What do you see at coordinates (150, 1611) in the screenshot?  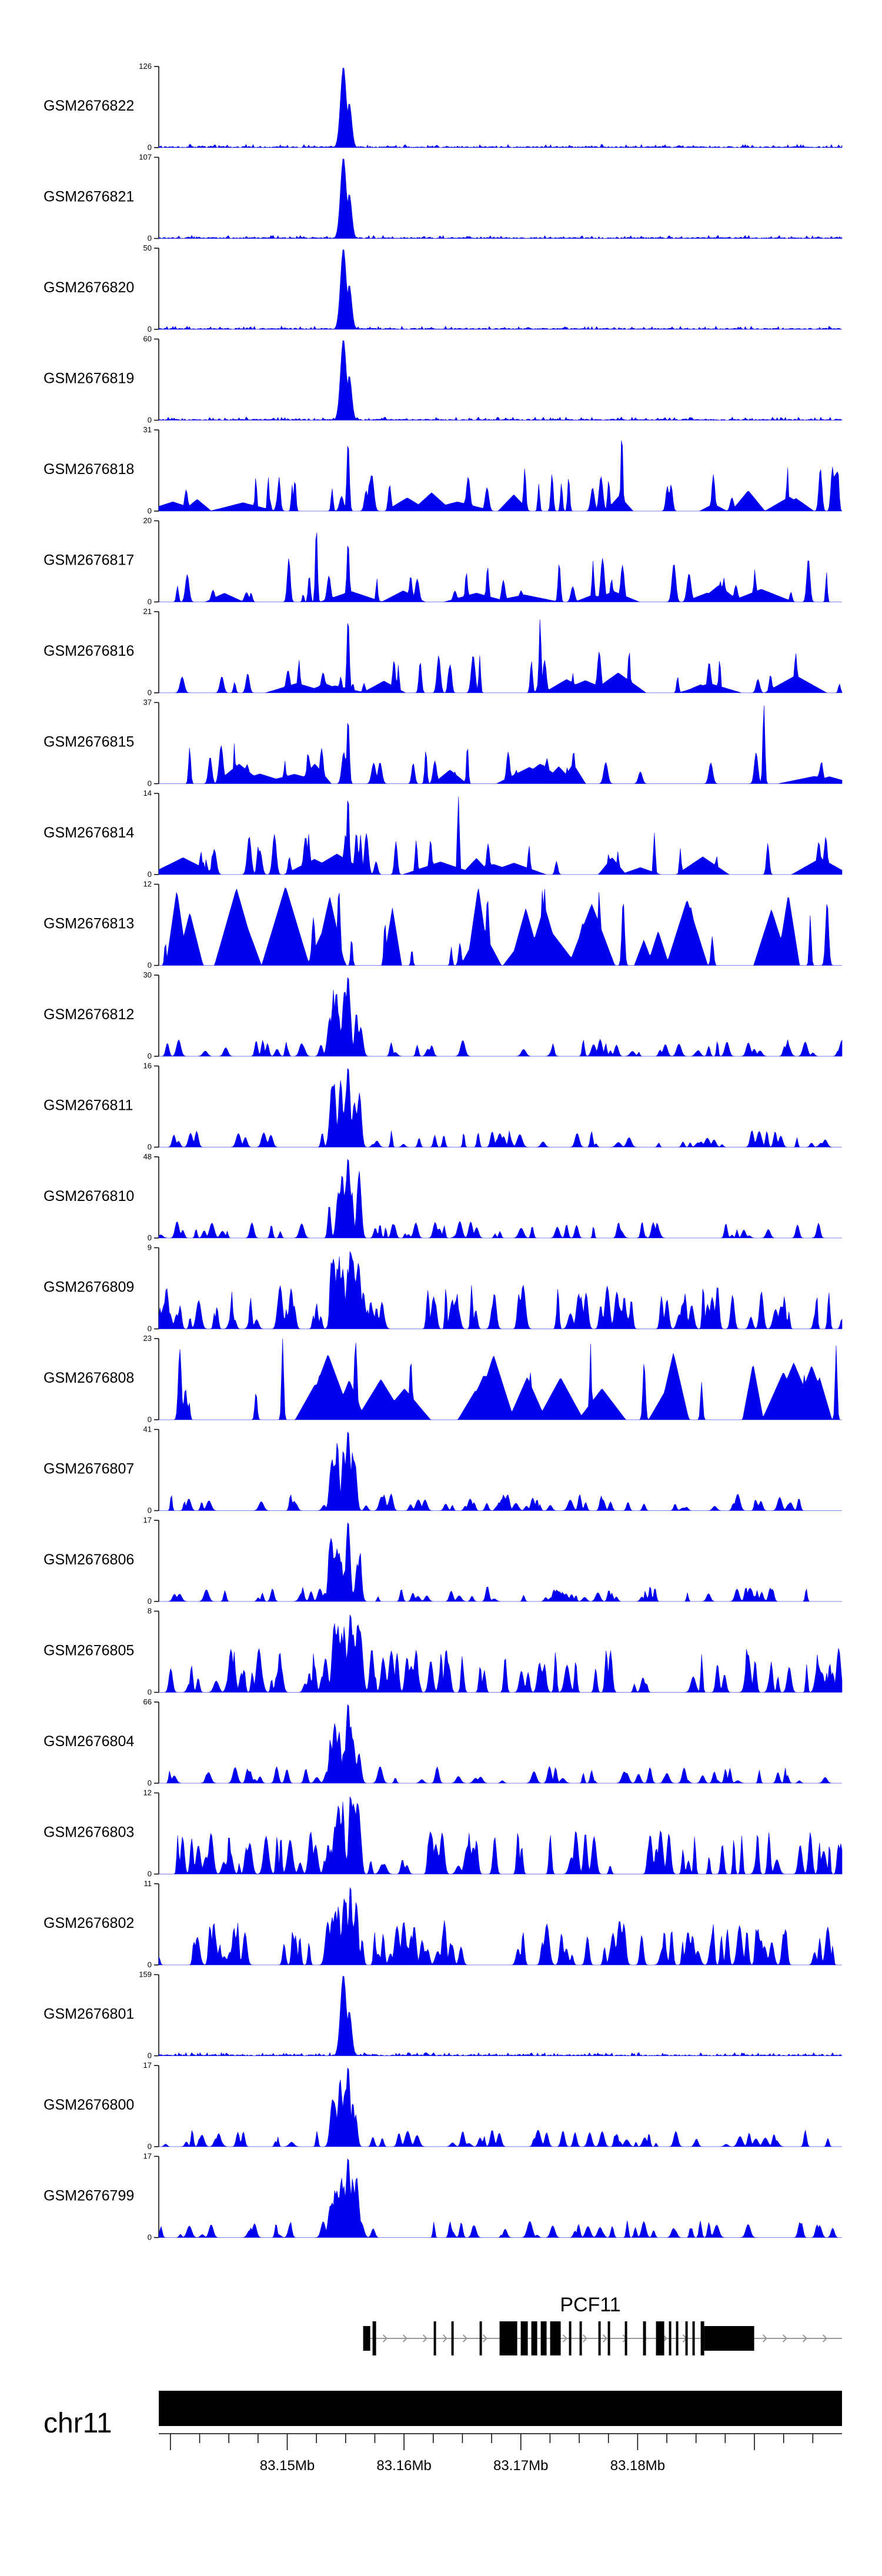 I see `y-max-label: 8` at bounding box center [150, 1611].